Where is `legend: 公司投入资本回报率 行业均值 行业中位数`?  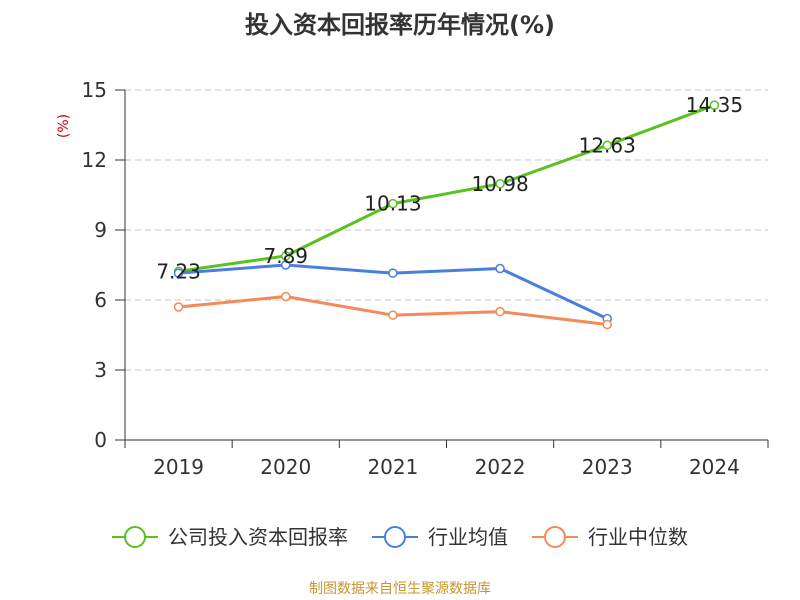
legend: 公司投入资本回报率 行业均值 行业中位数 is located at coordinates (400, 537).